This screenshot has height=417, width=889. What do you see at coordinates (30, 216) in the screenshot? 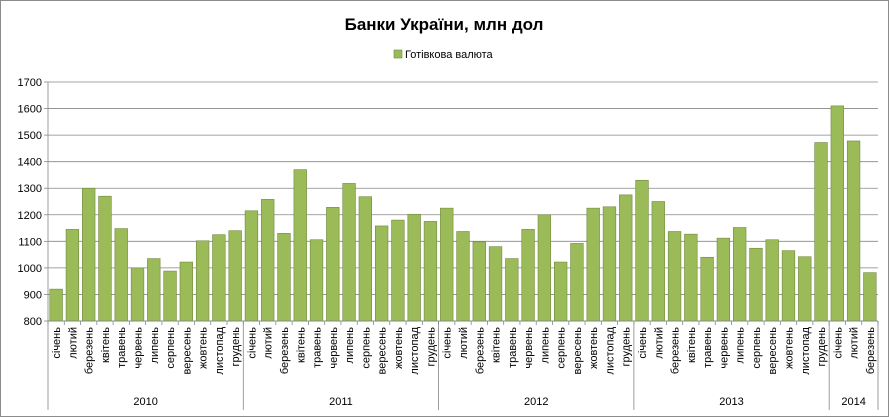
I see `y-tick-label: 1200` at bounding box center [30, 216].